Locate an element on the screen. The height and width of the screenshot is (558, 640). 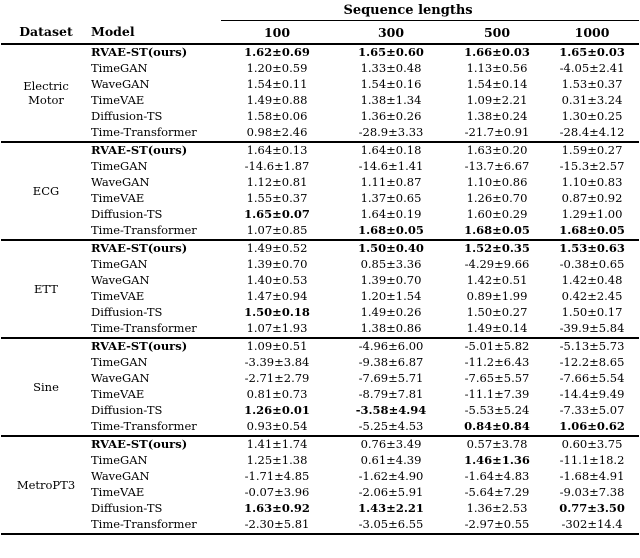
dataset-cell: ETT is located at coordinates (46, 288).